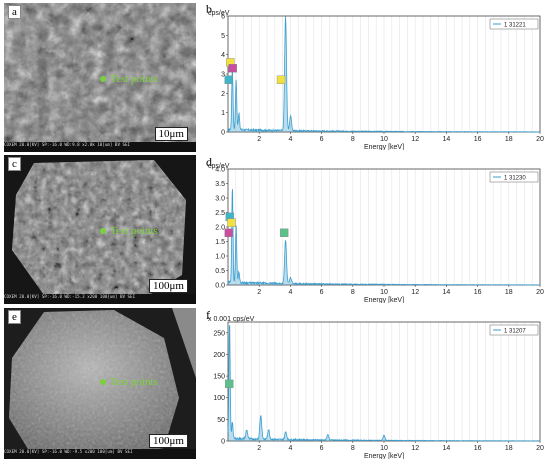 This screenshot has height=461, width=550. Describe the element at coordinates (14, 317) in the screenshot. I see `panel-label-e: e` at that location.